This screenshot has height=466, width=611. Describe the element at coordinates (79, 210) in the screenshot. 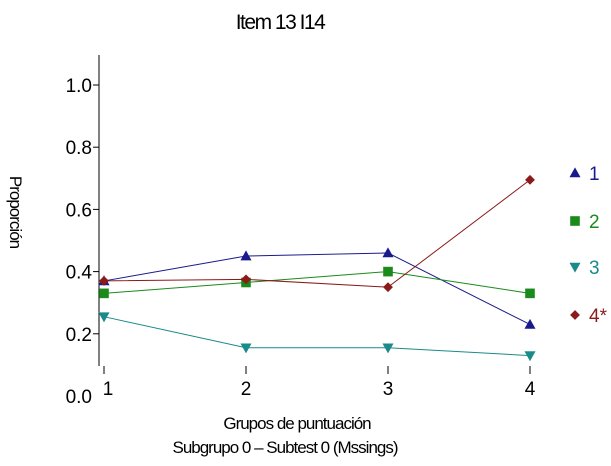

I see `y-tick-label: 0.6` at that location.